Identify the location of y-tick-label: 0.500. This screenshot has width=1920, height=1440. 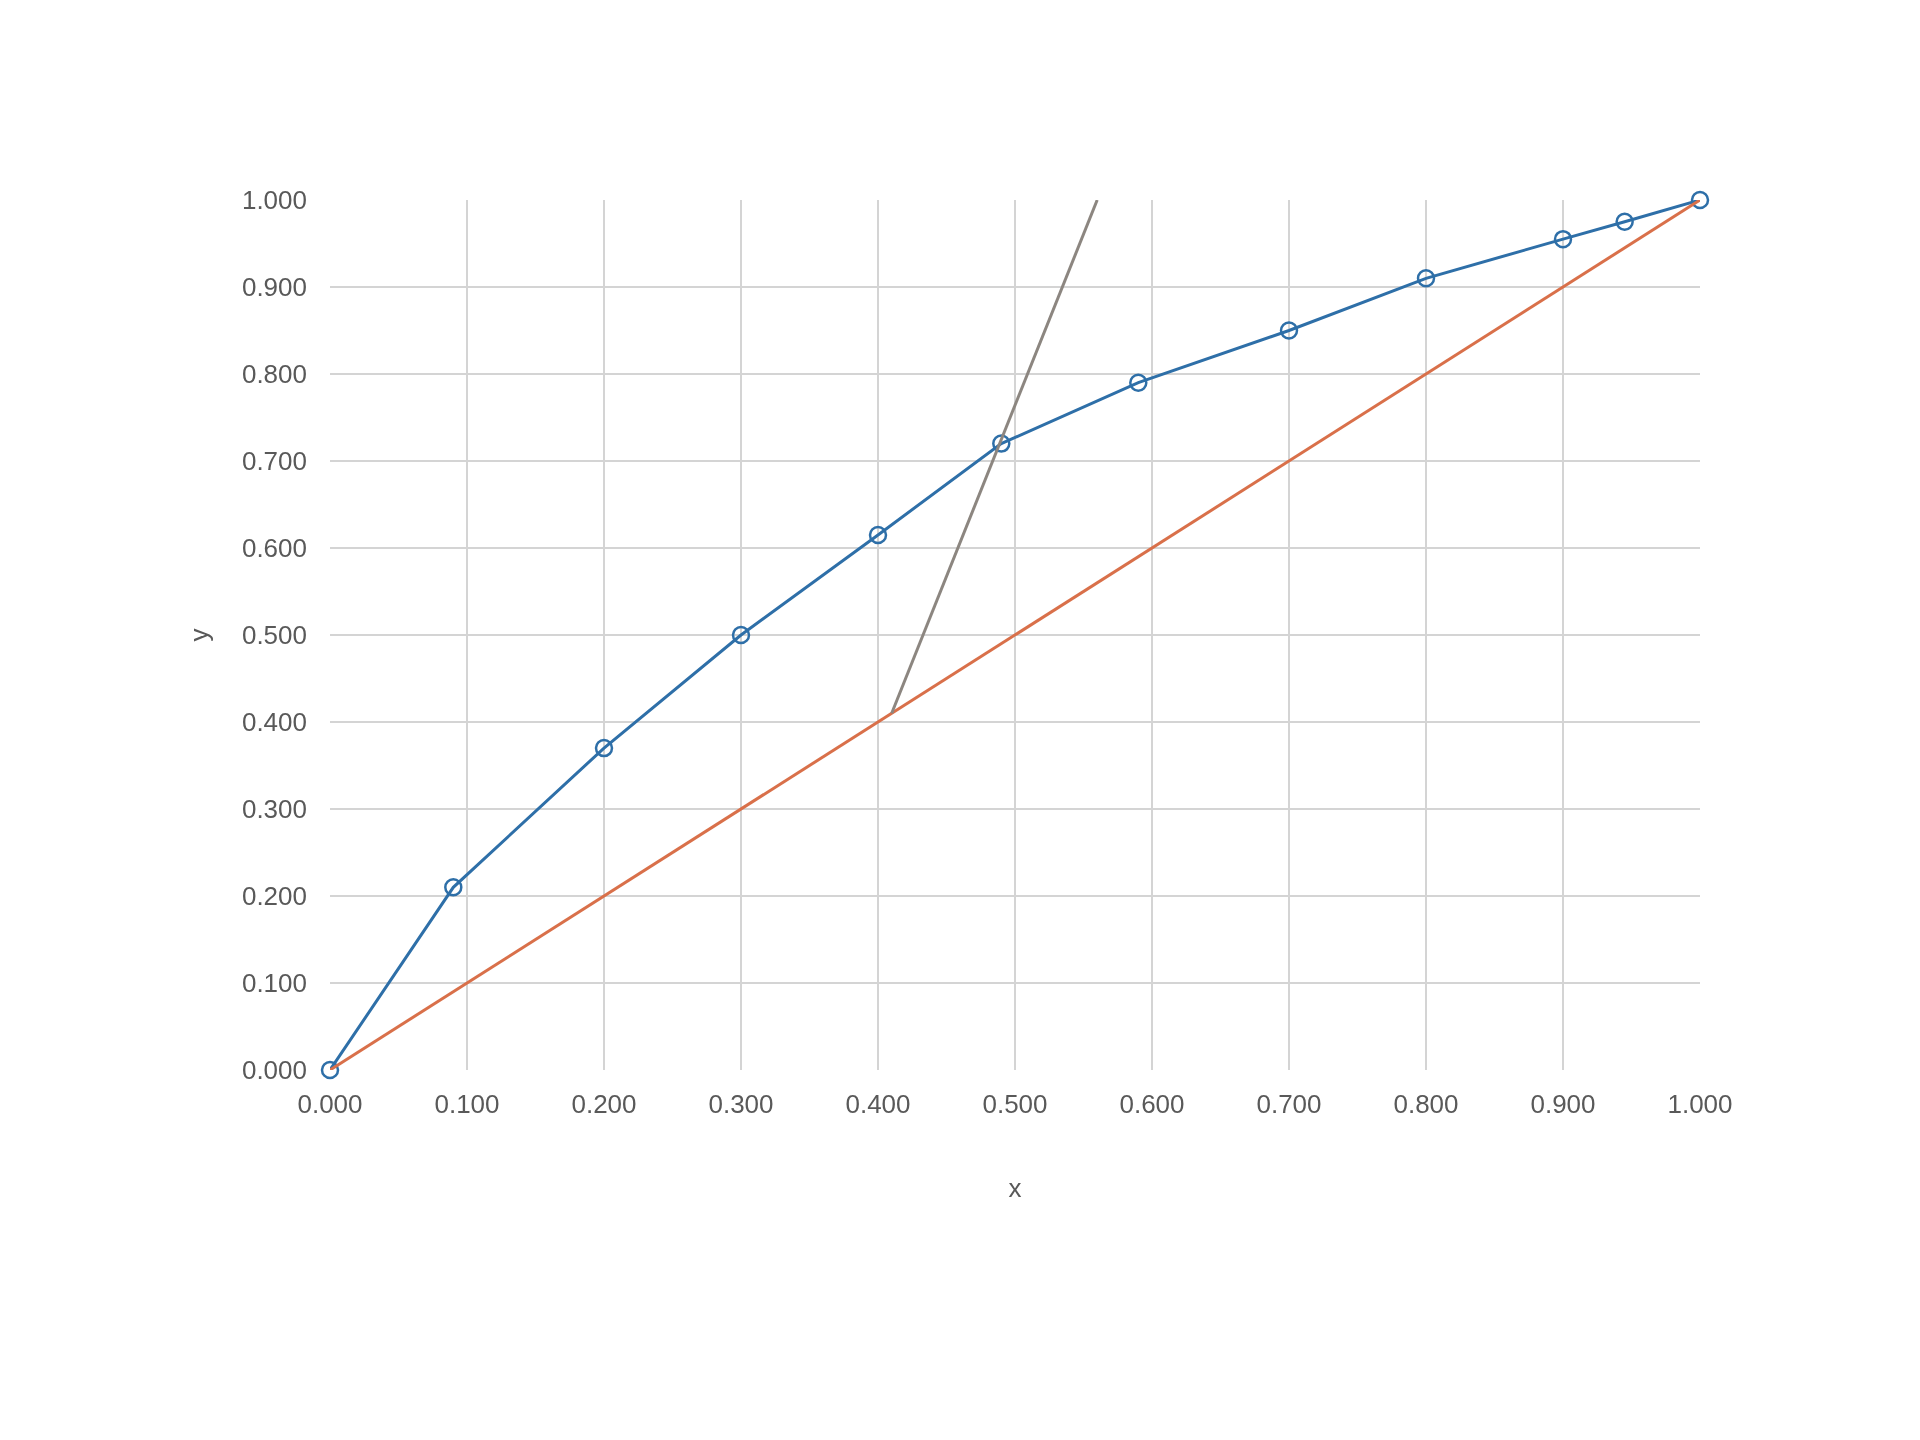
(274, 635).